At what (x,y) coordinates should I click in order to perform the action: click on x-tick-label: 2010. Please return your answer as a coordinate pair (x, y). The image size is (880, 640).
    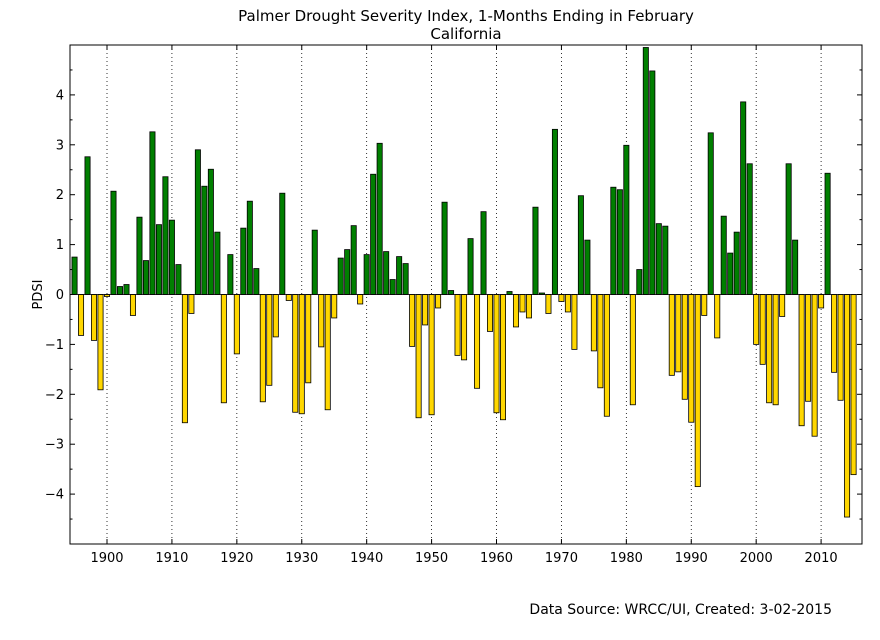
    Looking at the image, I should click on (821, 558).